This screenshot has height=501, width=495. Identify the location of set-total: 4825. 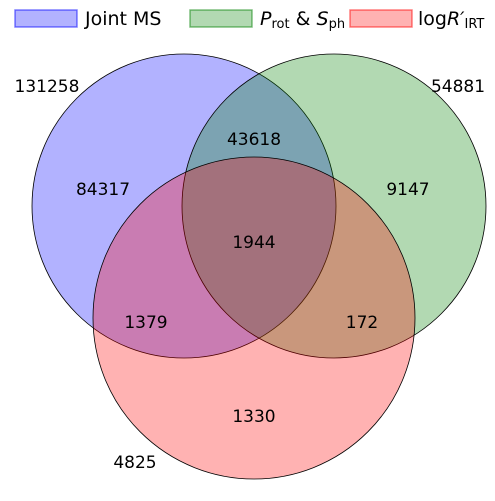
(134, 463).